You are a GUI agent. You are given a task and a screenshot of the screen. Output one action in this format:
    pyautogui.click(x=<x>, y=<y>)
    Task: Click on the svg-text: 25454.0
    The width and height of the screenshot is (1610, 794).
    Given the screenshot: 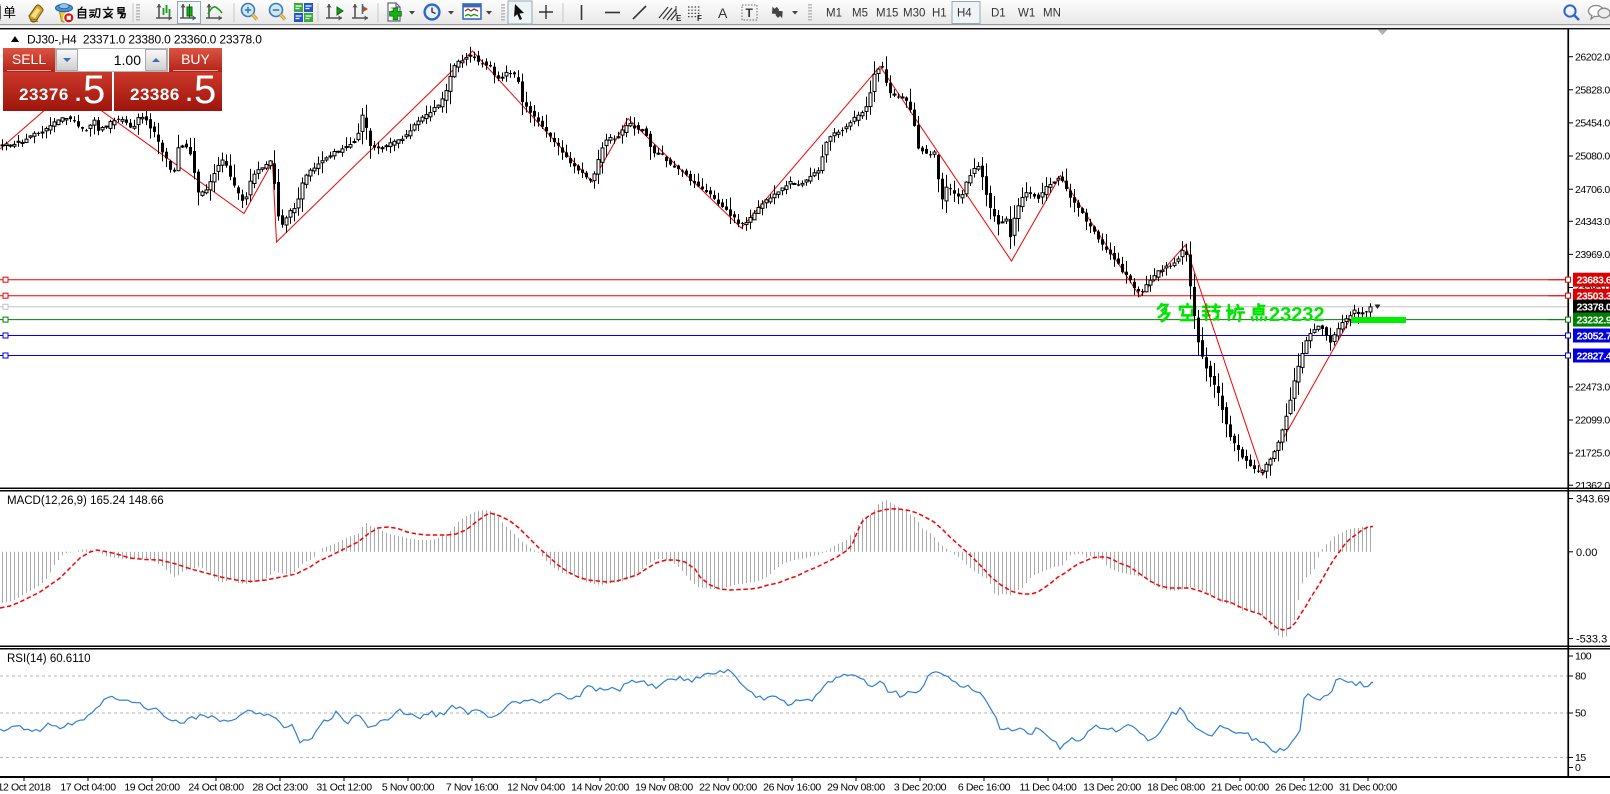 What is the action you would take?
    pyautogui.click(x=1592, y=124)
    